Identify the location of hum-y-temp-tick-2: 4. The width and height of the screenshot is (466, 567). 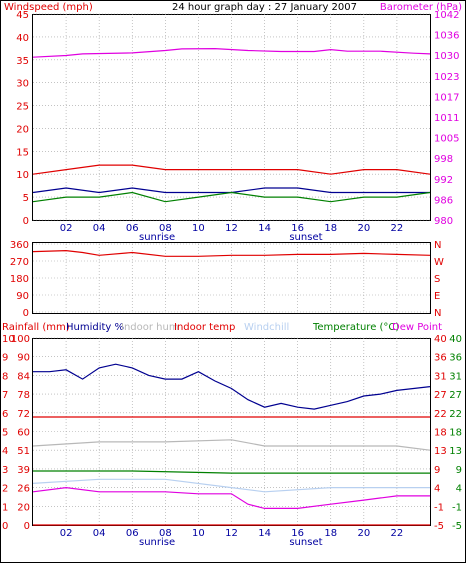
(437, 489).